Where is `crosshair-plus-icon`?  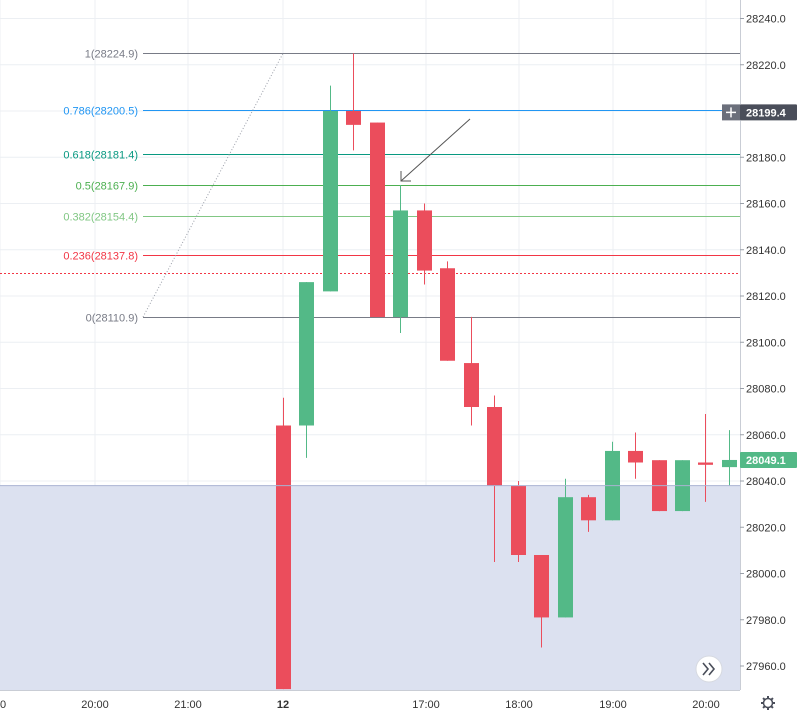
crosshair-plus-icon is located at coordinates (731, 112).